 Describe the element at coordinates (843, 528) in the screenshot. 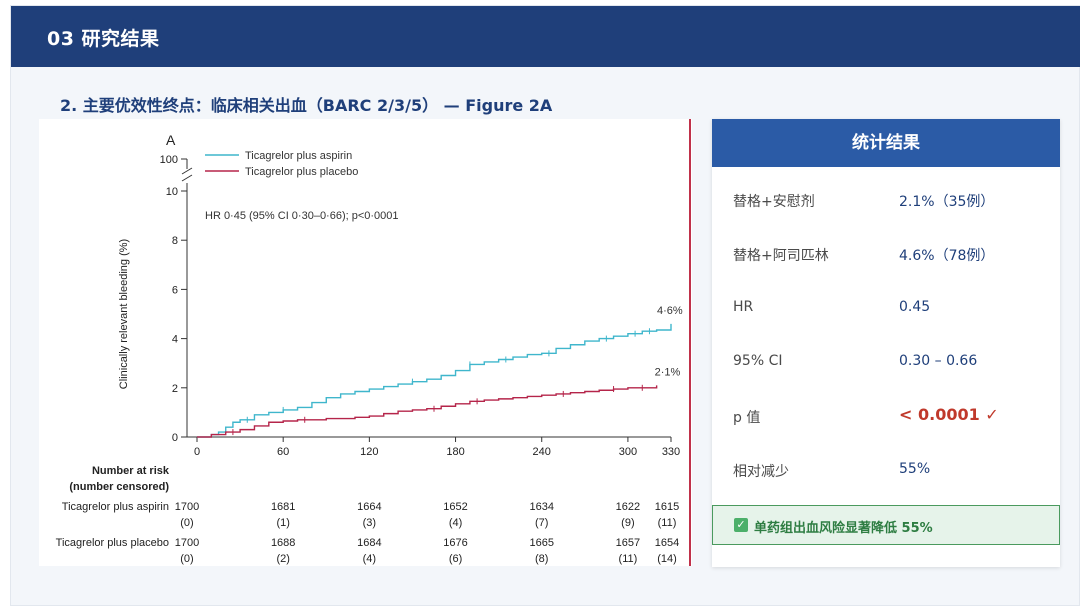

I see `conclusion-text: 单药组出血风险显著降低 55%` at that location.